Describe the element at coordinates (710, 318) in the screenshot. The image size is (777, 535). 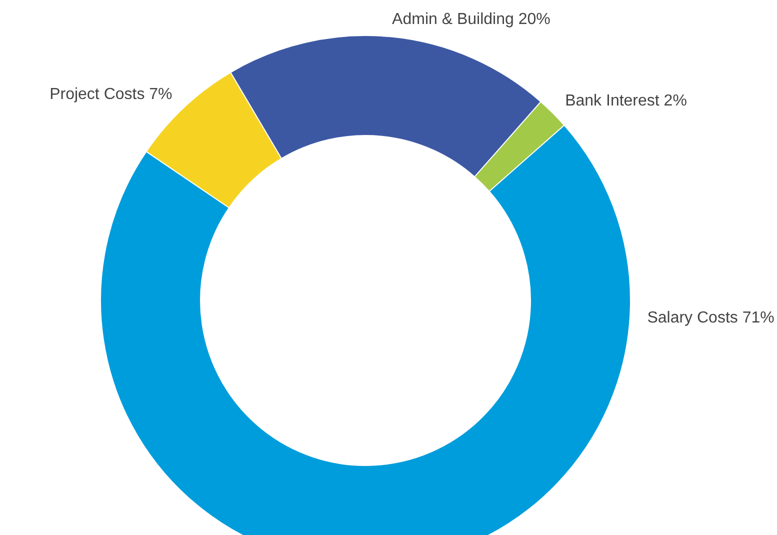
I see `slice-label: Salary Costs 71%` at that location.